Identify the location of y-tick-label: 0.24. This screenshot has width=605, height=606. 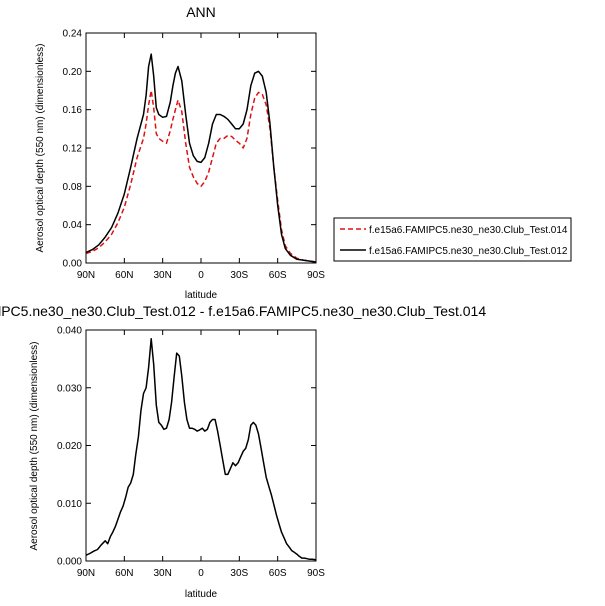
(73, 34).